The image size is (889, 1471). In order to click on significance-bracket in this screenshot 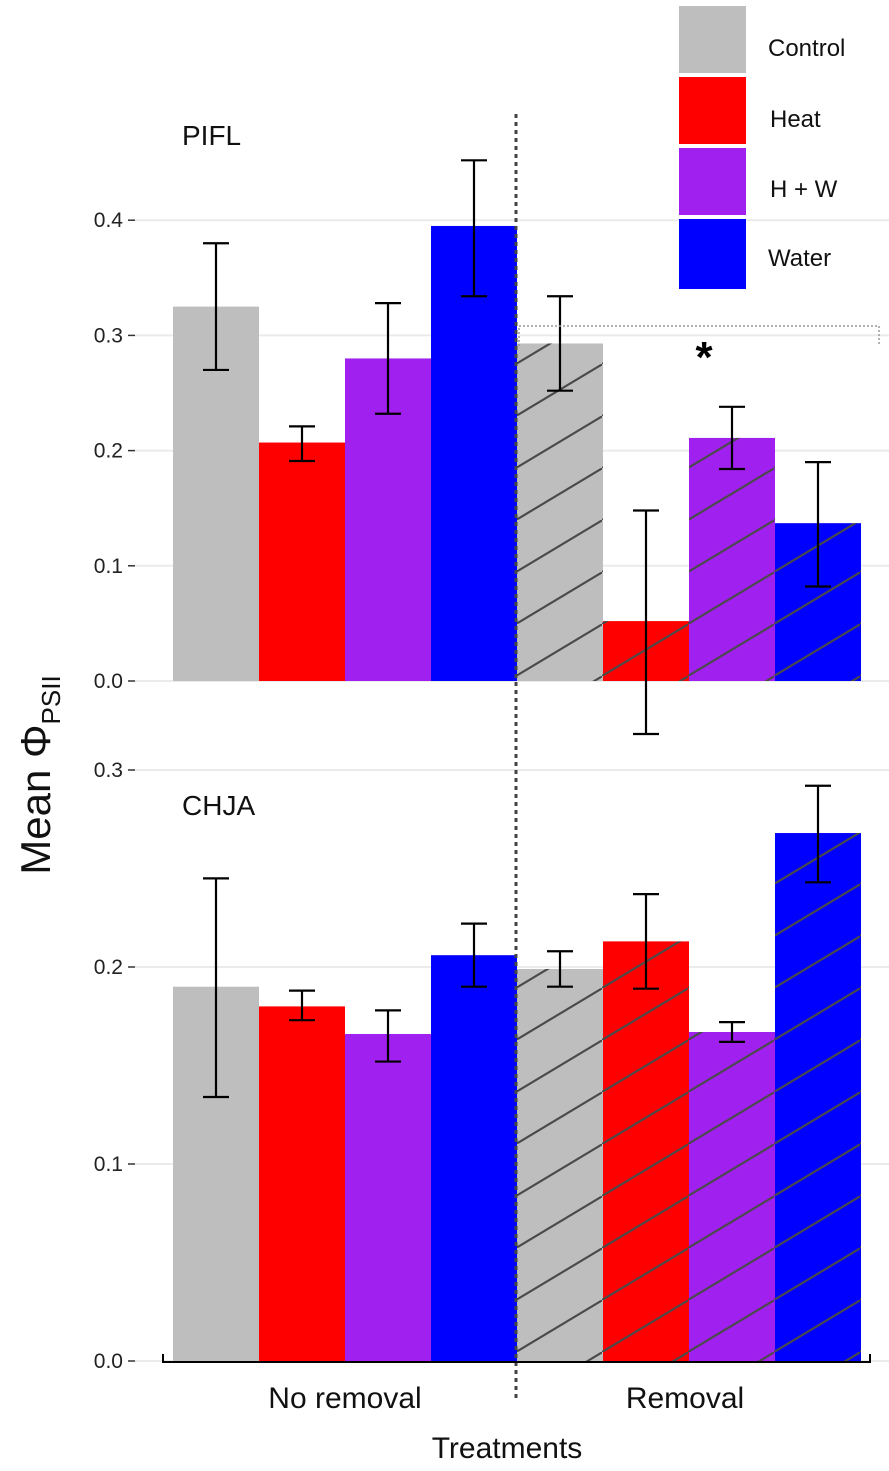, I will do `click(699, 335)`.